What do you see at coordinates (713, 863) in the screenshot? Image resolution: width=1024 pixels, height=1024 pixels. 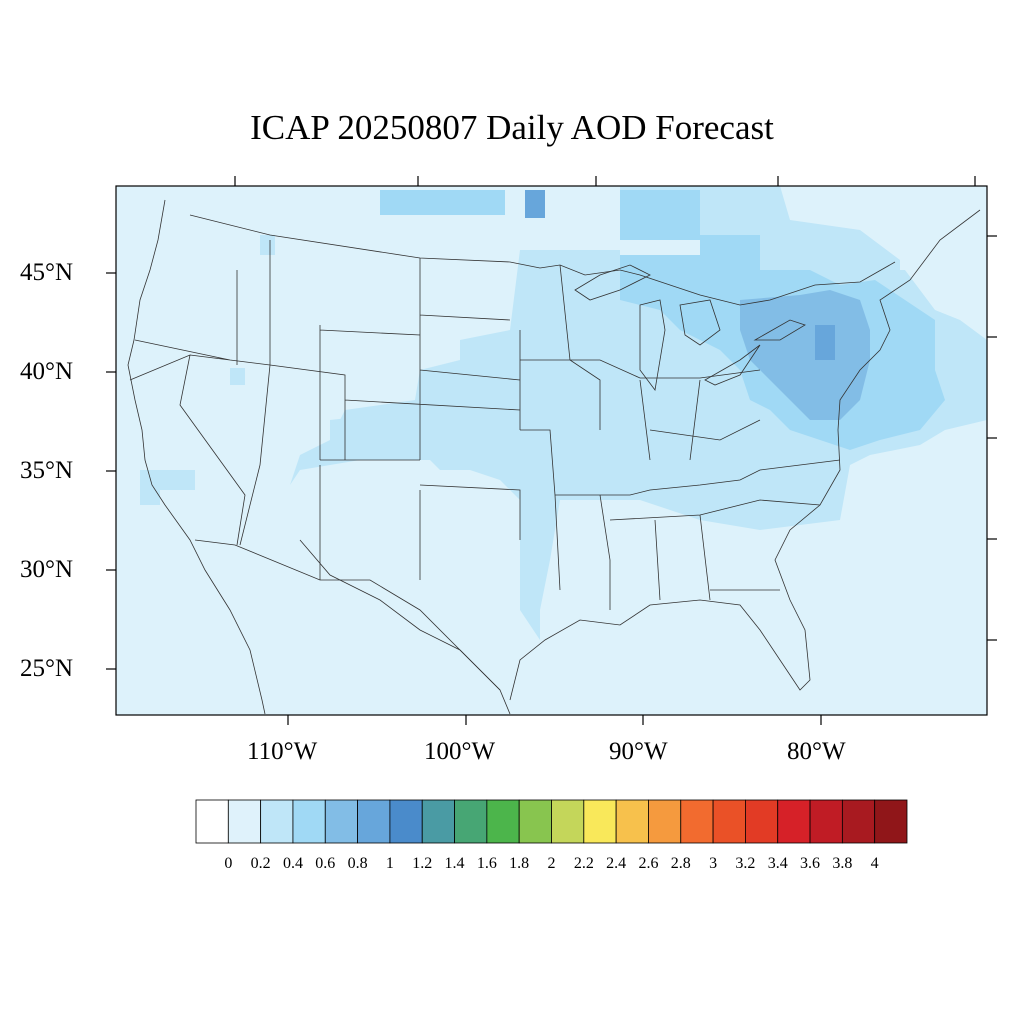 I see `colorbar-tick-label: 3` at bounding box center [713, 863].